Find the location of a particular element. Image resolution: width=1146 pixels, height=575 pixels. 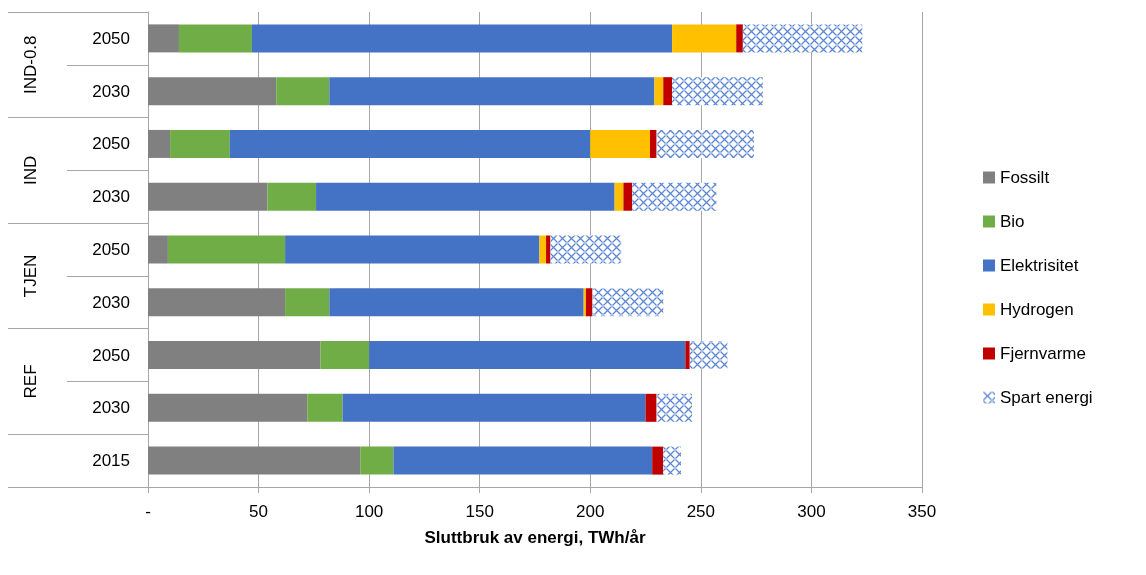

x-tick-label: 300 is located at coordinates (811, 511).